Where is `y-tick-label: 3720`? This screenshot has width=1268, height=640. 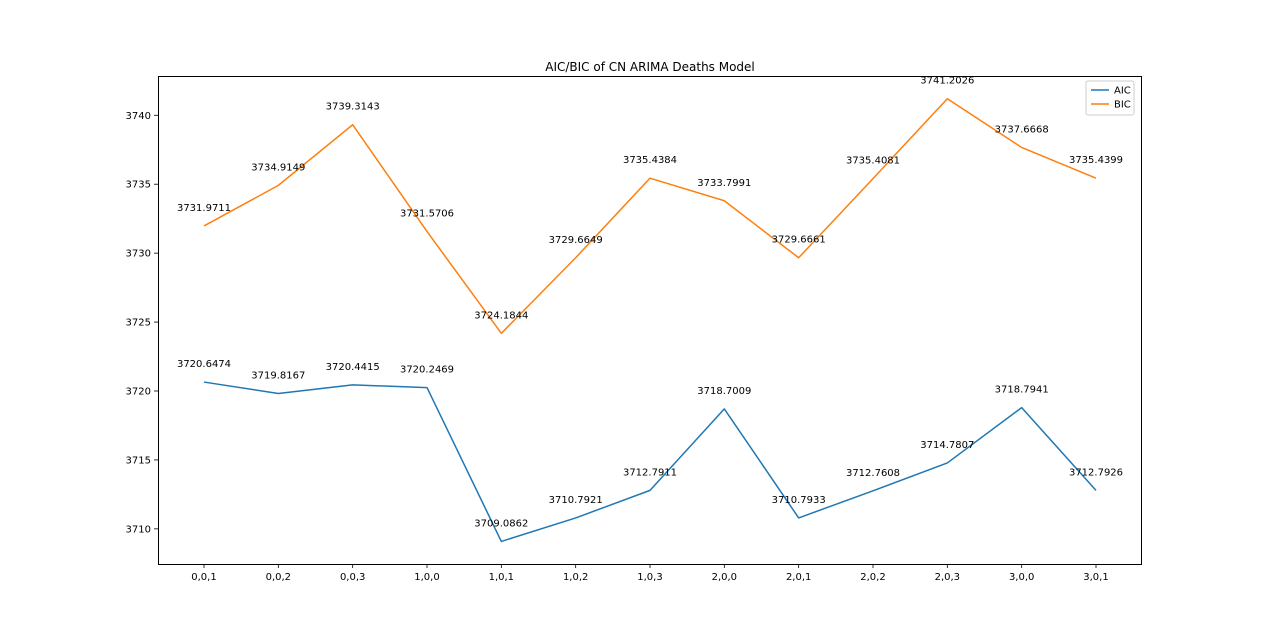 y-tick-label: 3720 is located at coordinates (138, 391).